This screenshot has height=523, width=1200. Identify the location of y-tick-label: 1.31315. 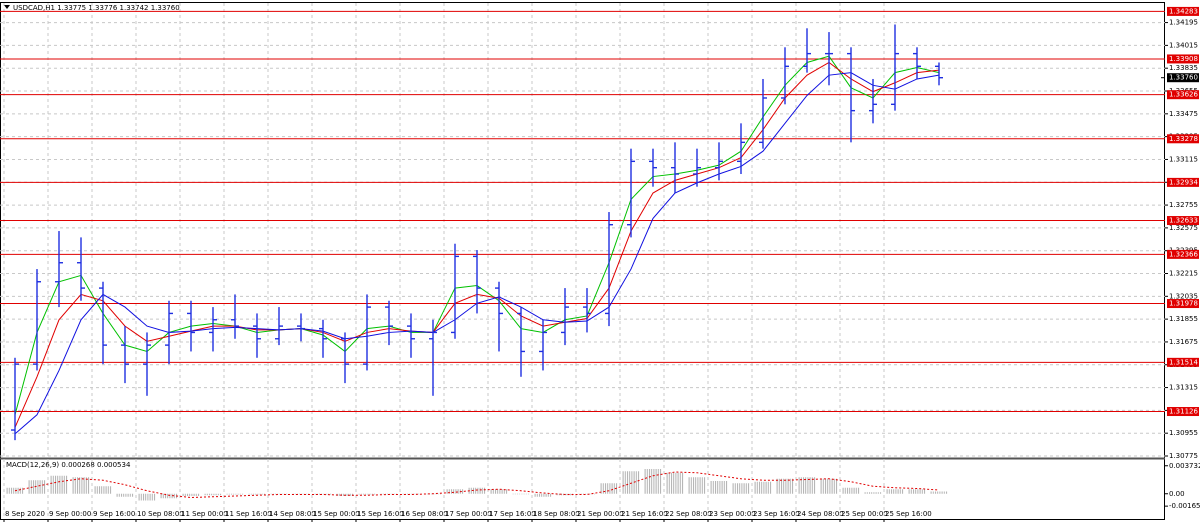
(1183, 388).